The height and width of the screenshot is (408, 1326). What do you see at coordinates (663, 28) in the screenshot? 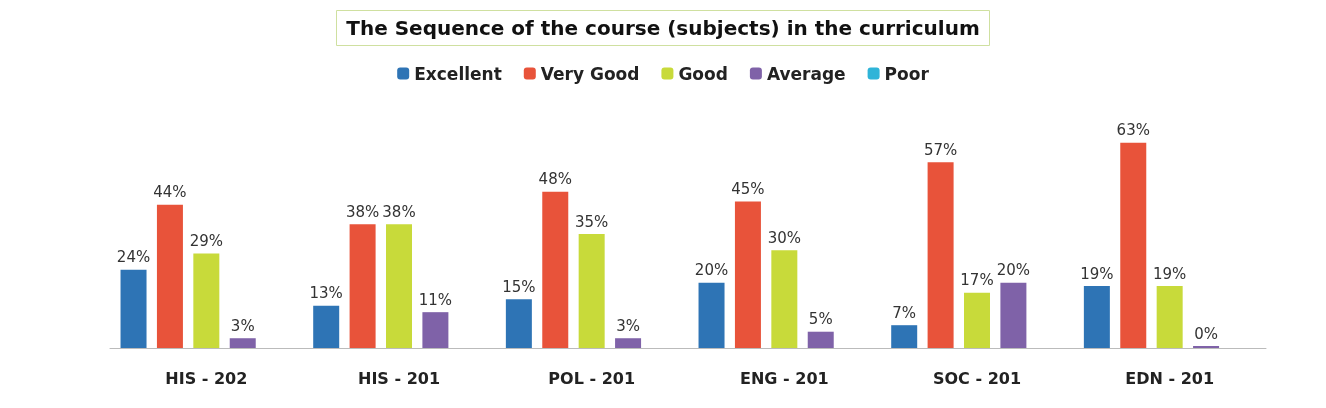
I see `chart-title: The Sequence of the course (subjects) in the curriculum` at bounding box center [663, 28].